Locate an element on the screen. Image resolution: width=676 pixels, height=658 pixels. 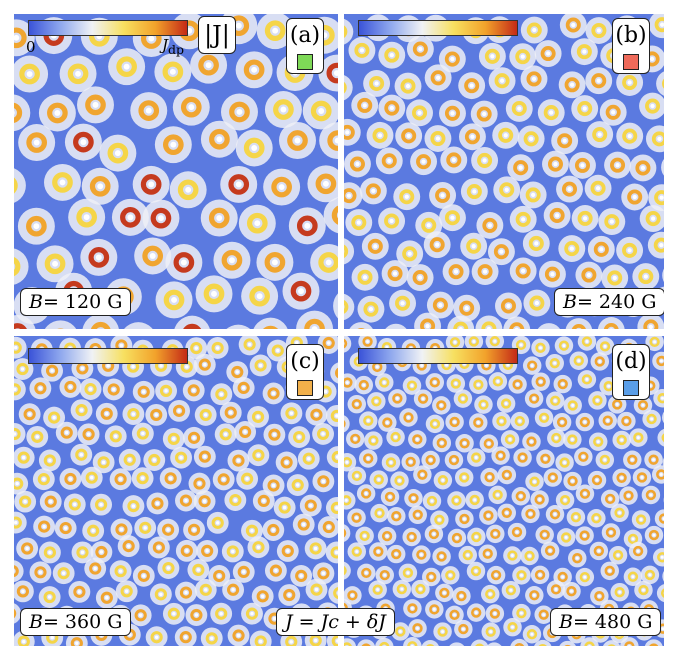
panel-tag-text: (c) is located at coordinates (305, 361).